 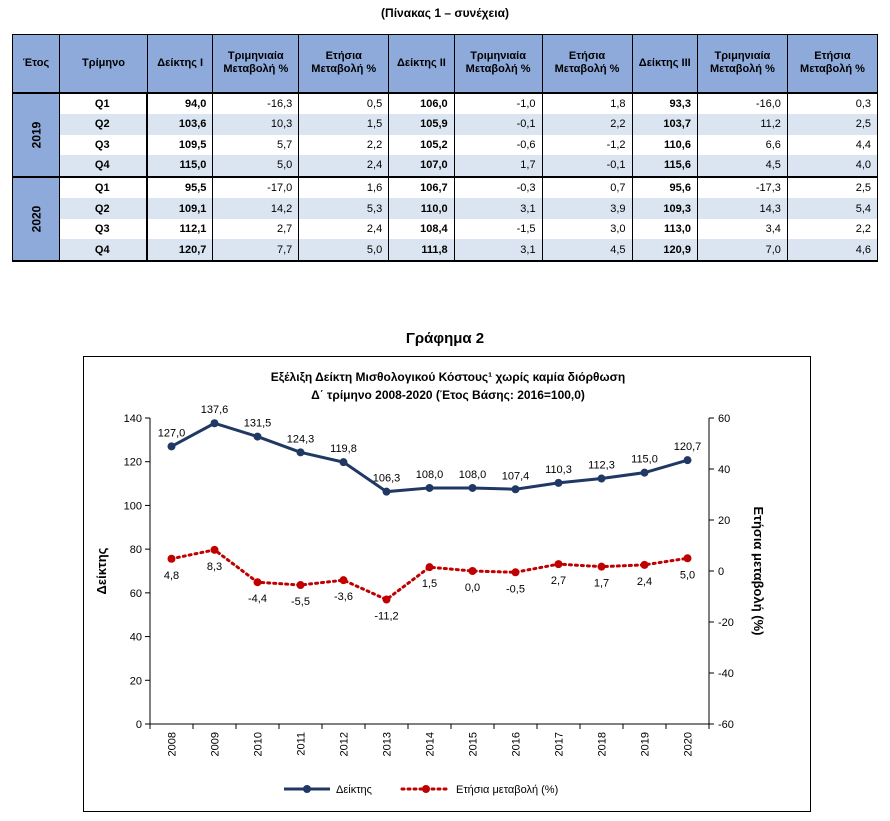 I want to click on table-row: Q3 112,1 2,7 2,4 108,4 -1,5 3,0 113,0 3,4 2,2, so click(x=446, y=229).